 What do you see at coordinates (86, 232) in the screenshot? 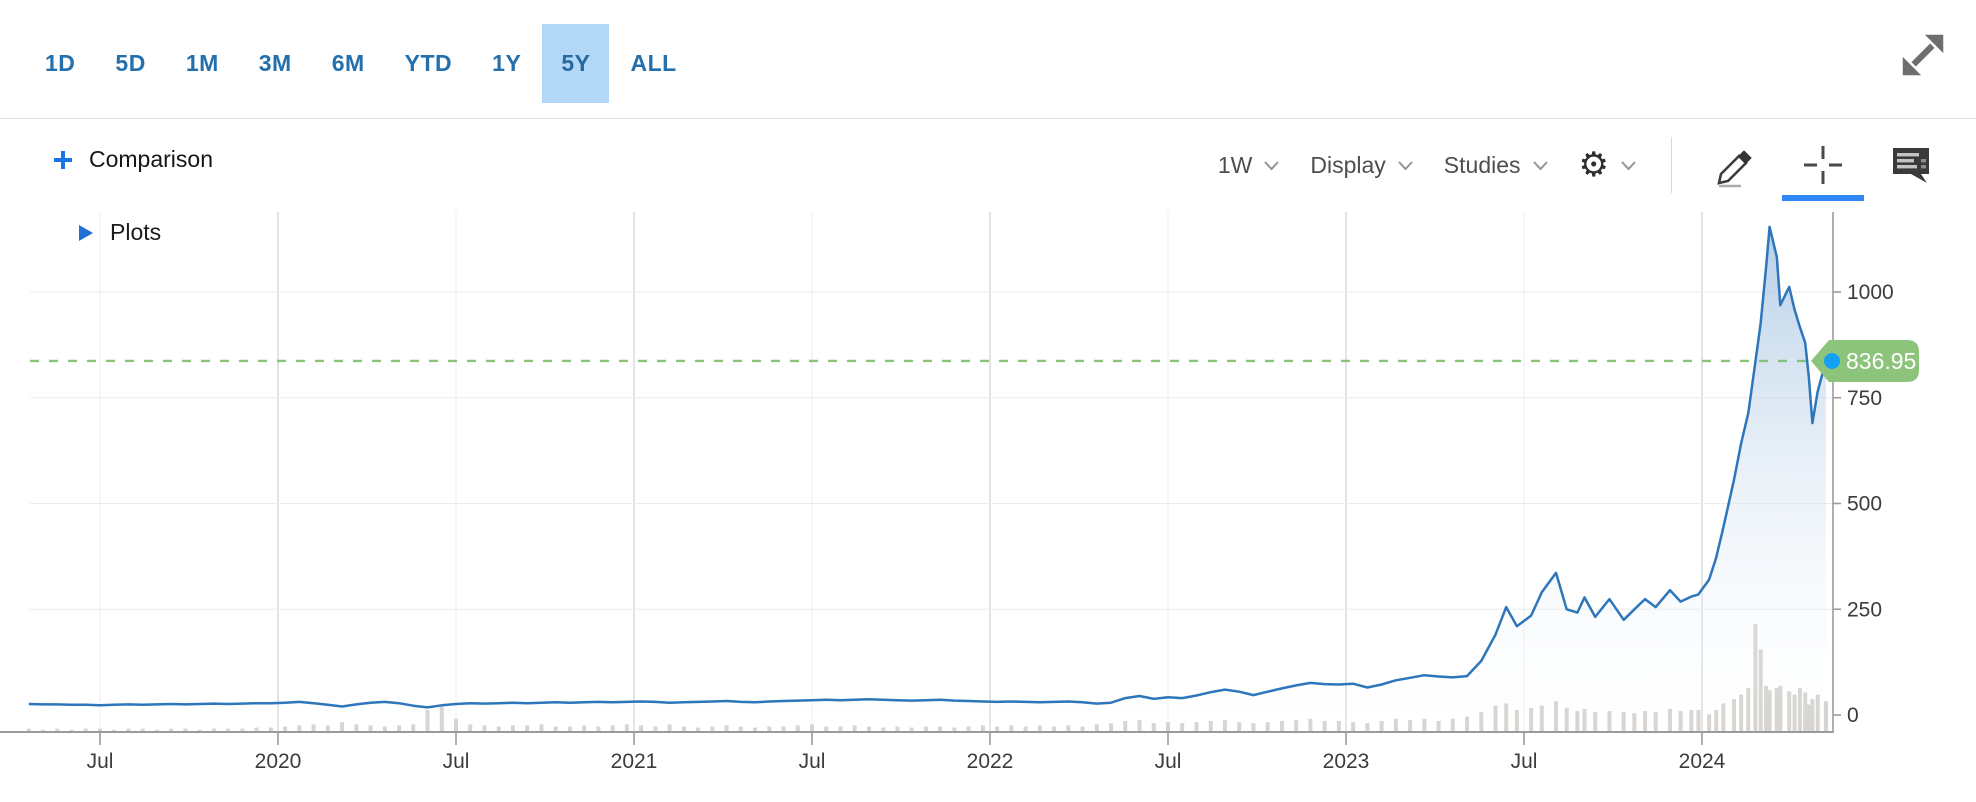
I see `triangle-right-icon` at bounding box center [86, 232].